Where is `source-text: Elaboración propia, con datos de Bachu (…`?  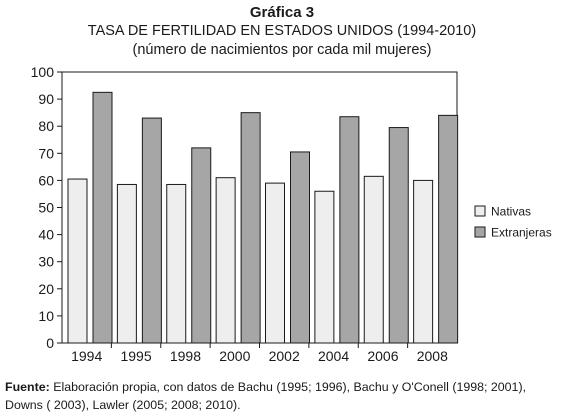 source-text: Elaboración propia, con datos de Bachu (… is located at coordinates (266, 396).